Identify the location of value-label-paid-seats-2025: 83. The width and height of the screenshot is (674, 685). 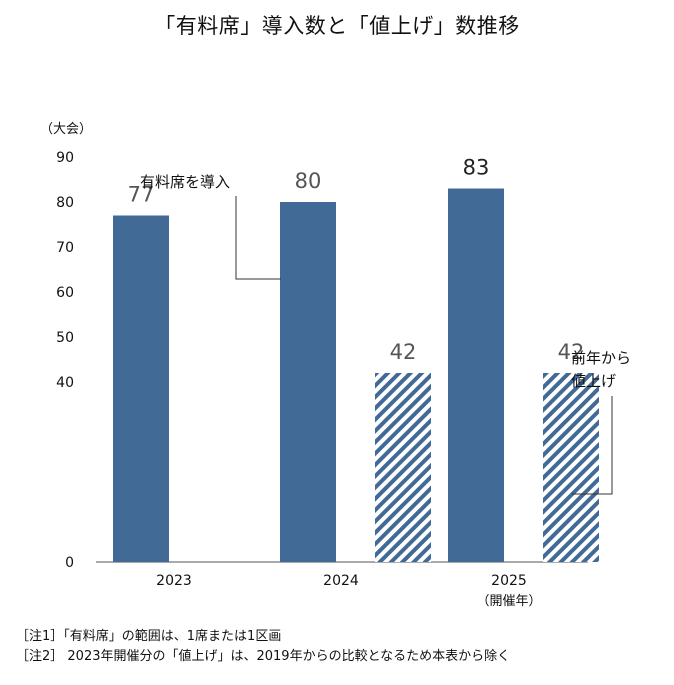
(476, 168).